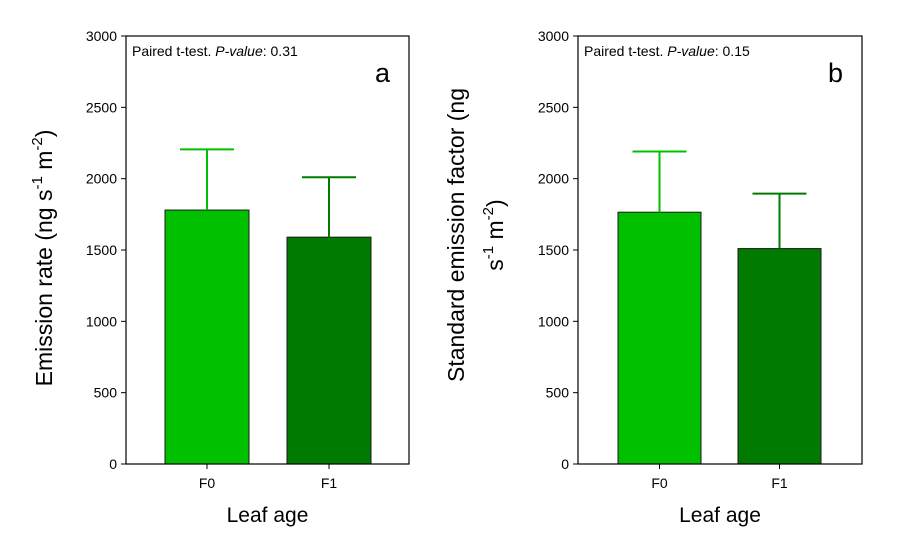  I want to click on y-axis-label-line2: s-1 m-2), so click(494, 234).